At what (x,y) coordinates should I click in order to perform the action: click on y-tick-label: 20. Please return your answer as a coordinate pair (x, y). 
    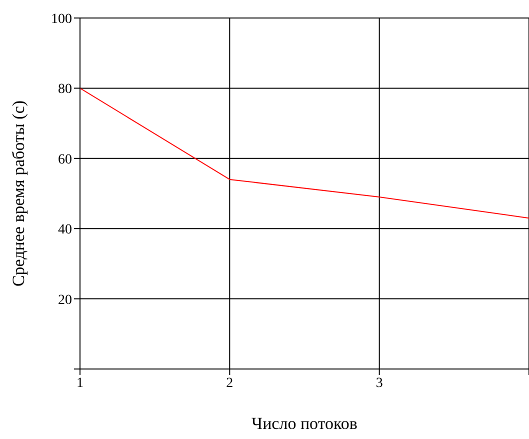
    Looking at the image, I should click on (65, 300).